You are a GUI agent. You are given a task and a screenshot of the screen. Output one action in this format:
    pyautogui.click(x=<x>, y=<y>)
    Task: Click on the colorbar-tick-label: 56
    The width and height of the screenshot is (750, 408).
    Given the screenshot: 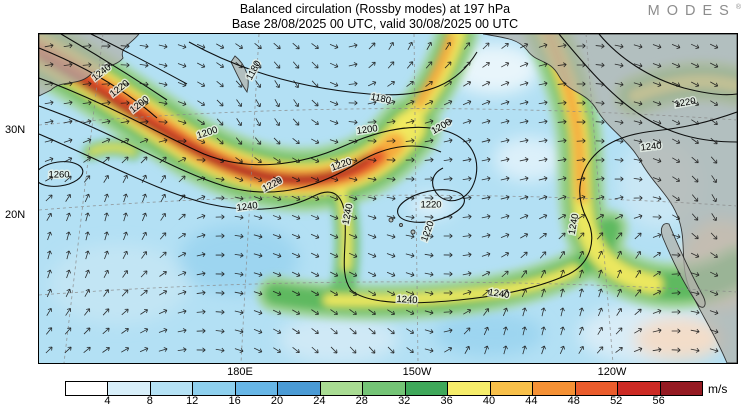 What is the action you would take?
    pyautogui.click(x=658, y=401)
    